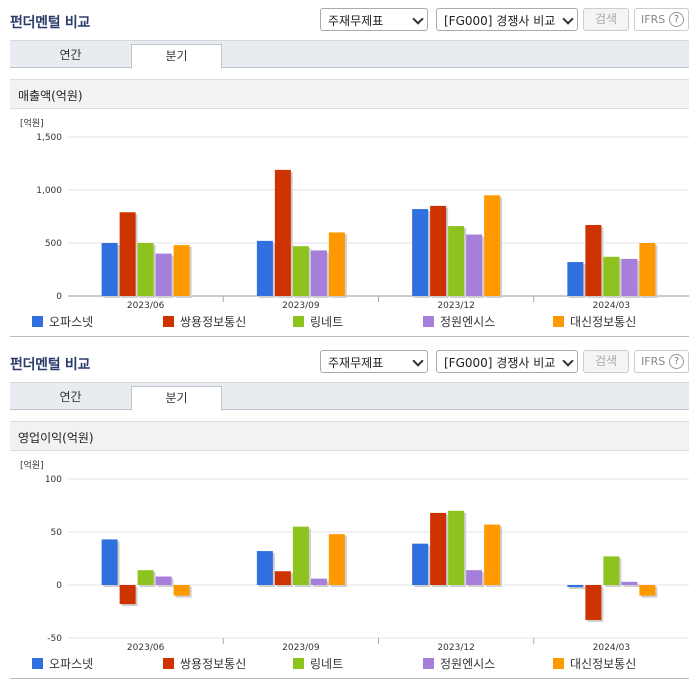 The height and width of the screenshot is (684, 696). Describe the element at coordinates (57, 533) in the screenshot. I see `y-tick-label: 50` at that location.